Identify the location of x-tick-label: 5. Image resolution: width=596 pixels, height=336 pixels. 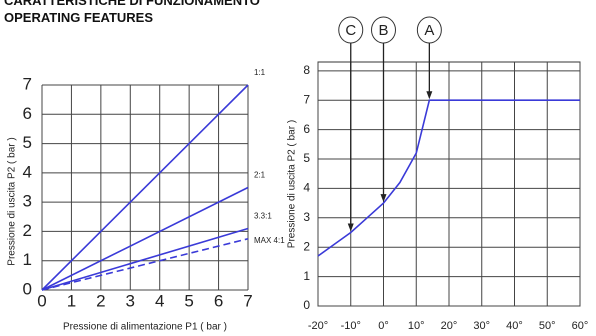
(188, 300).